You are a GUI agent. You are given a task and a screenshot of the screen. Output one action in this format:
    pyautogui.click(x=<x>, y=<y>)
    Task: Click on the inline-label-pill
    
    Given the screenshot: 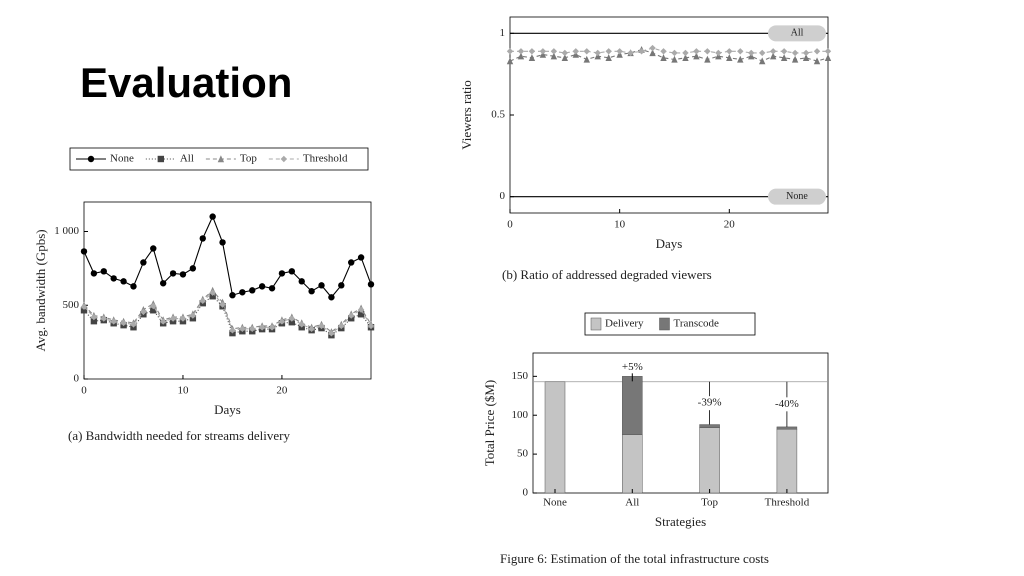 What is the action you would take?
    pyautogui.click(x=797, y=196)
    